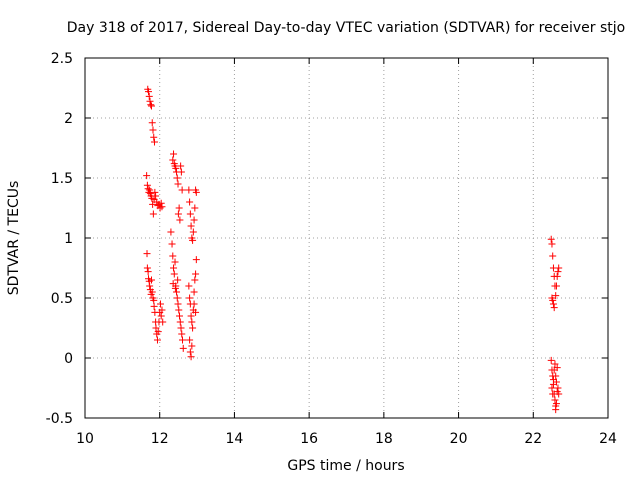 The height and width of the screenshot is (480, 640). Describe the element at coordinates (68, 359) in the screenshot. I see `y-tick-label: 0` at that location.